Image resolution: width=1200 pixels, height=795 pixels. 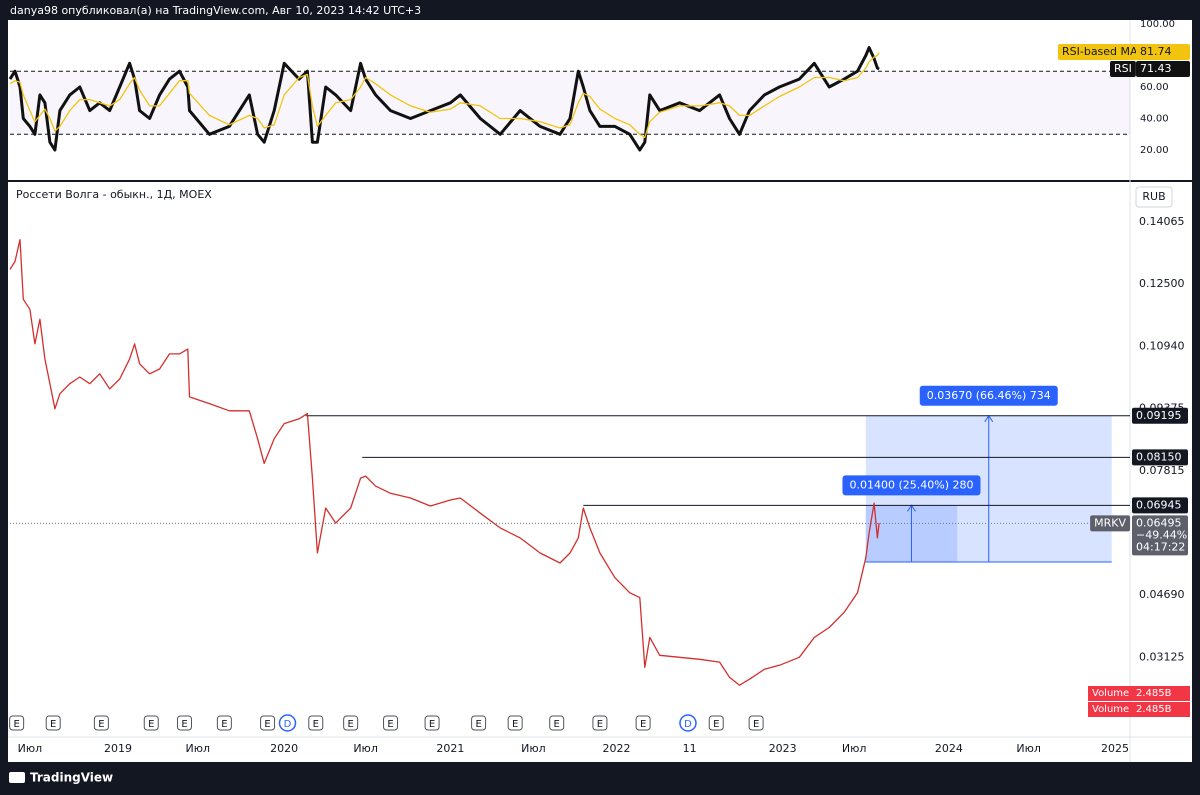 I want to click on chart-title: Россети Волга - обыкн., 1Д, MOEX, so click(x=114, y=194).